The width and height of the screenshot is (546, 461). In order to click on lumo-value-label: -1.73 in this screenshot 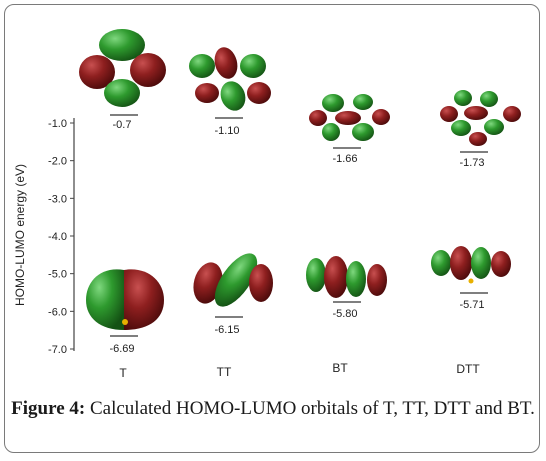, I will do `click(471, 163)`.